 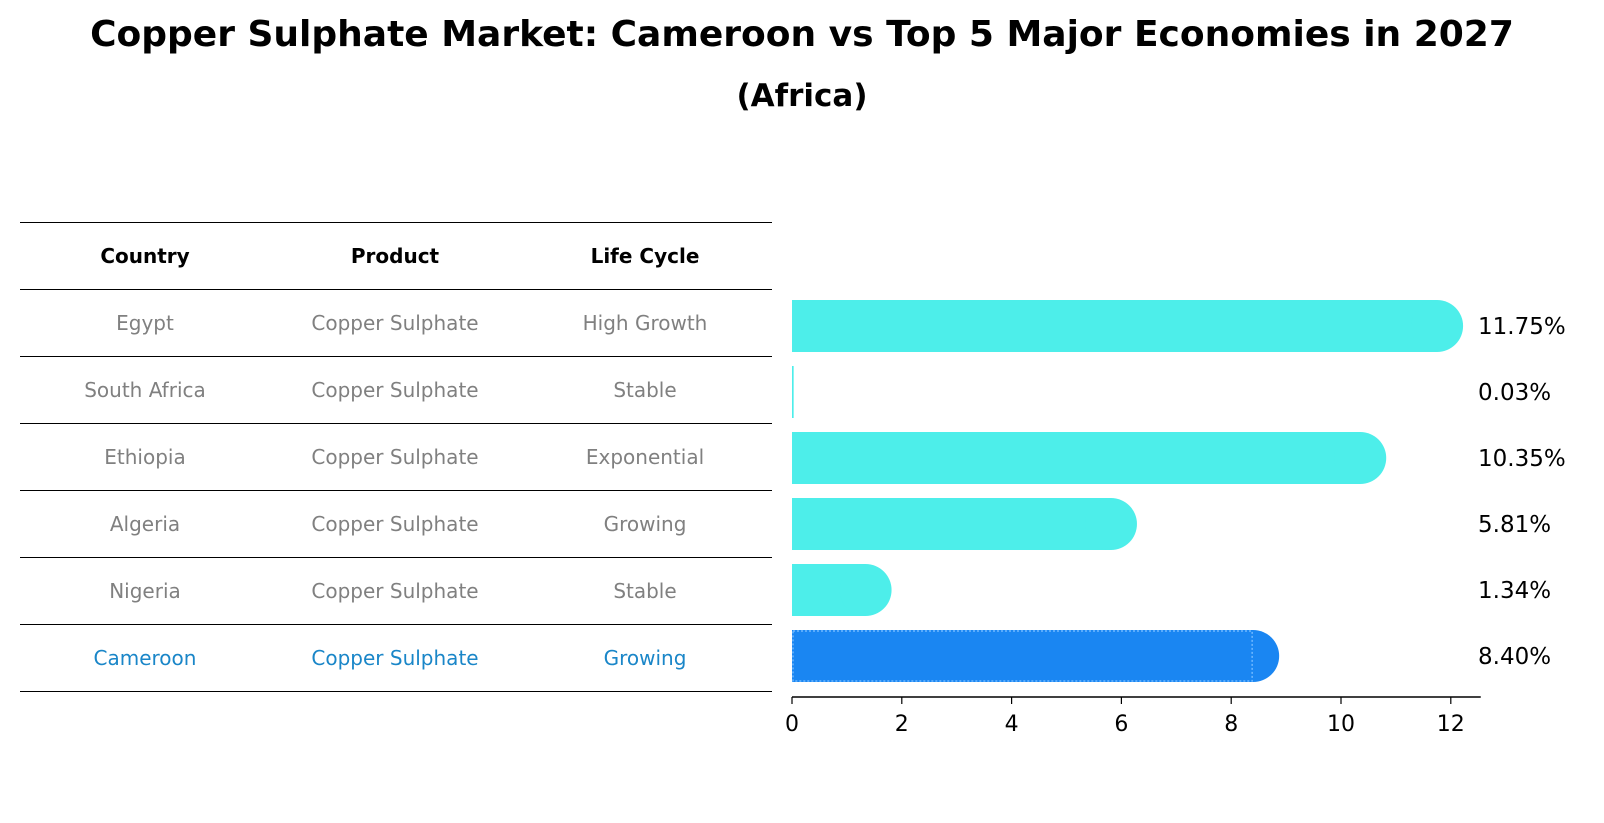 What do you see at coordinates (1514, 657) in the screenshot?
I see `value-label: 8.40%` at bounding box center [1514, 657].